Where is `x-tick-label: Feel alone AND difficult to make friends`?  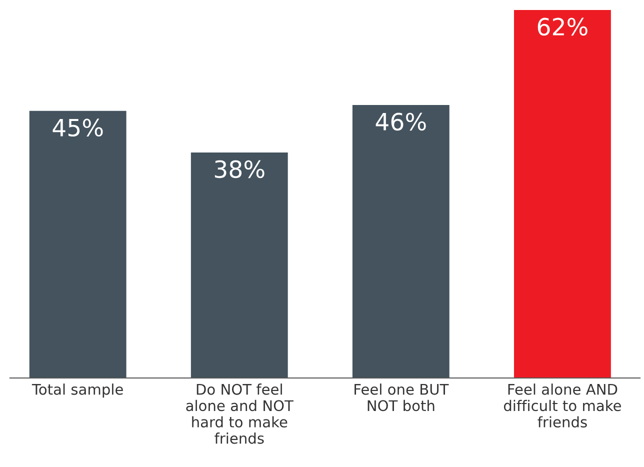
x-tick-label: Feel alone AND difficult to make friends is located at coordinates (562, 406).